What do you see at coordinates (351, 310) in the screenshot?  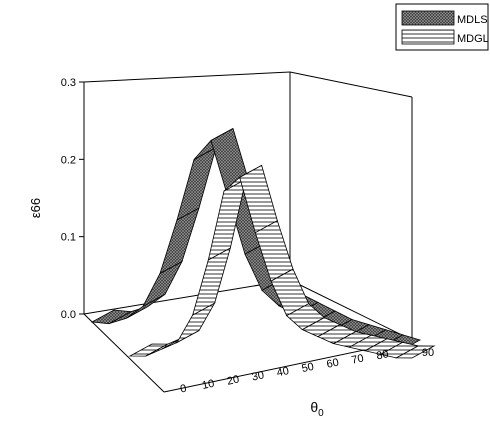 I see `right-floor-edge` at bounding box center [351, 310].